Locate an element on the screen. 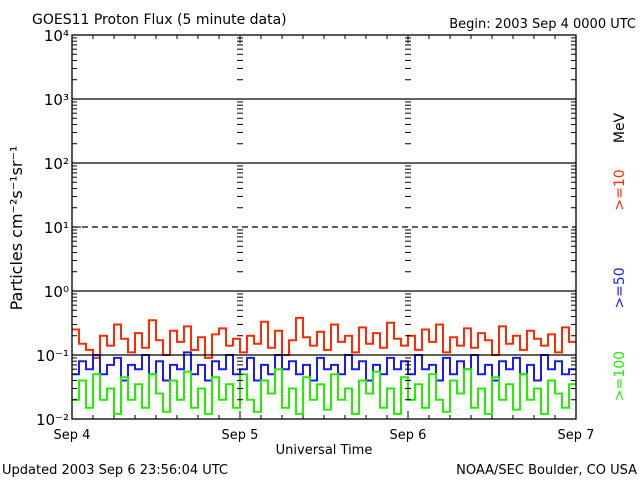 The image size is (640, 484). y-tick-label: 10⁰ is located at coordinates (56, 292).